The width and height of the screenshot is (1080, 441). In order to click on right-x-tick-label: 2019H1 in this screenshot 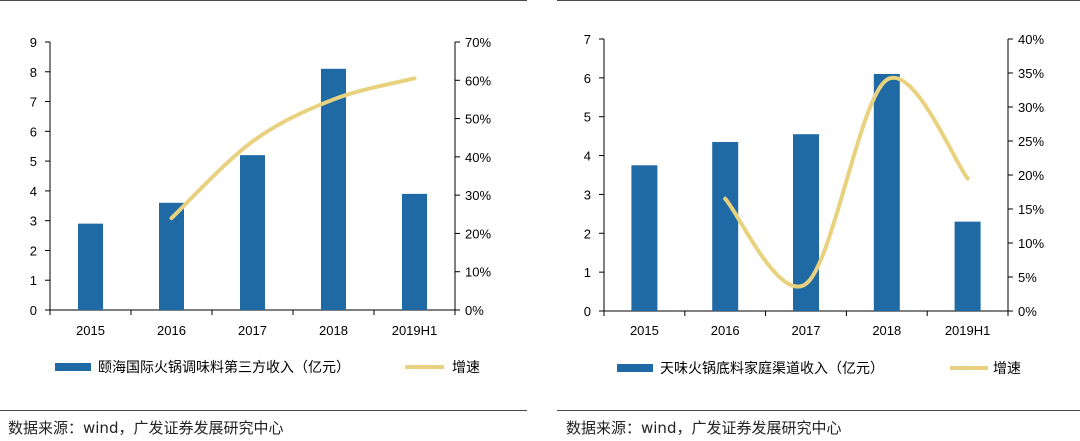, I will do `click(968, 330)`.